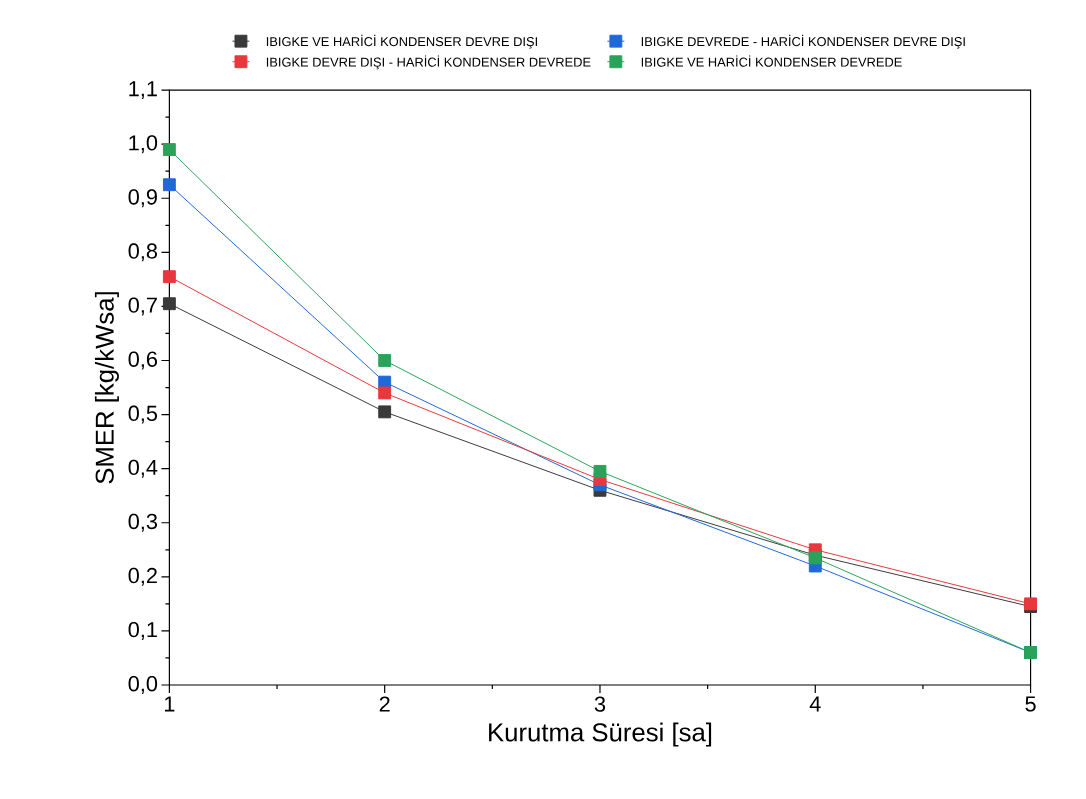 The width and height of the screenshot is (1086, 799). Describe the element at coordinates (143, 360) in the screenshot. I see `y-tick-label: 0,6` at that location.